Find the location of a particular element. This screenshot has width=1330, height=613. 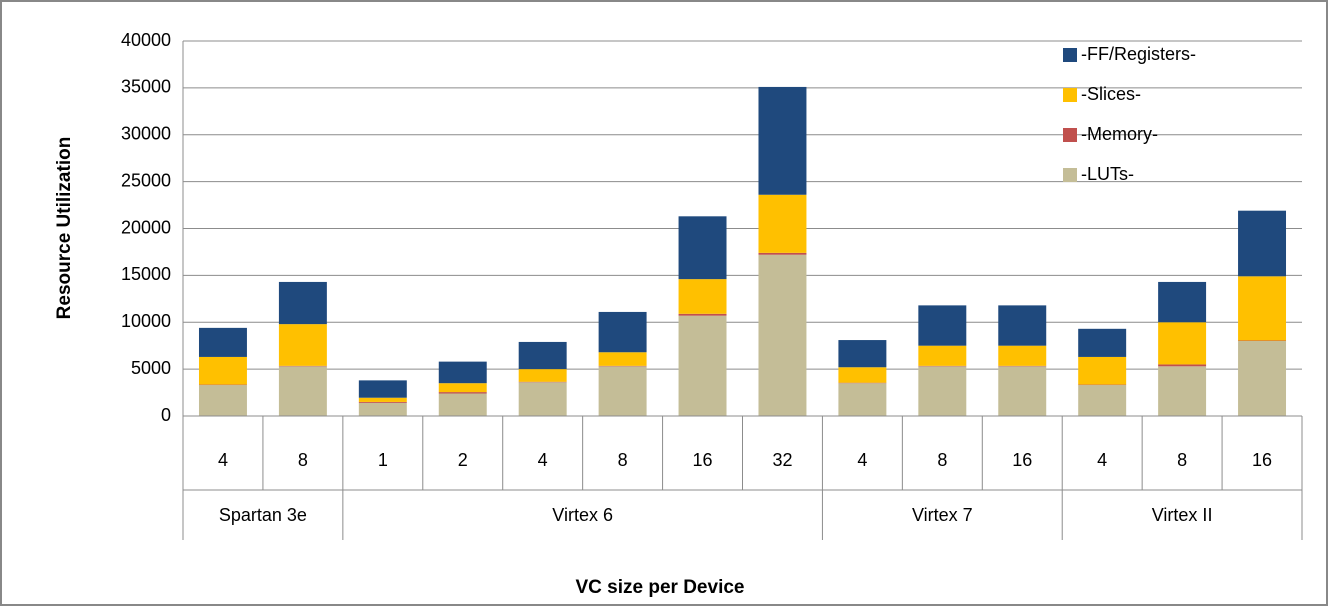

y-tick-label: 10000 is located at coordinates (146, 321).